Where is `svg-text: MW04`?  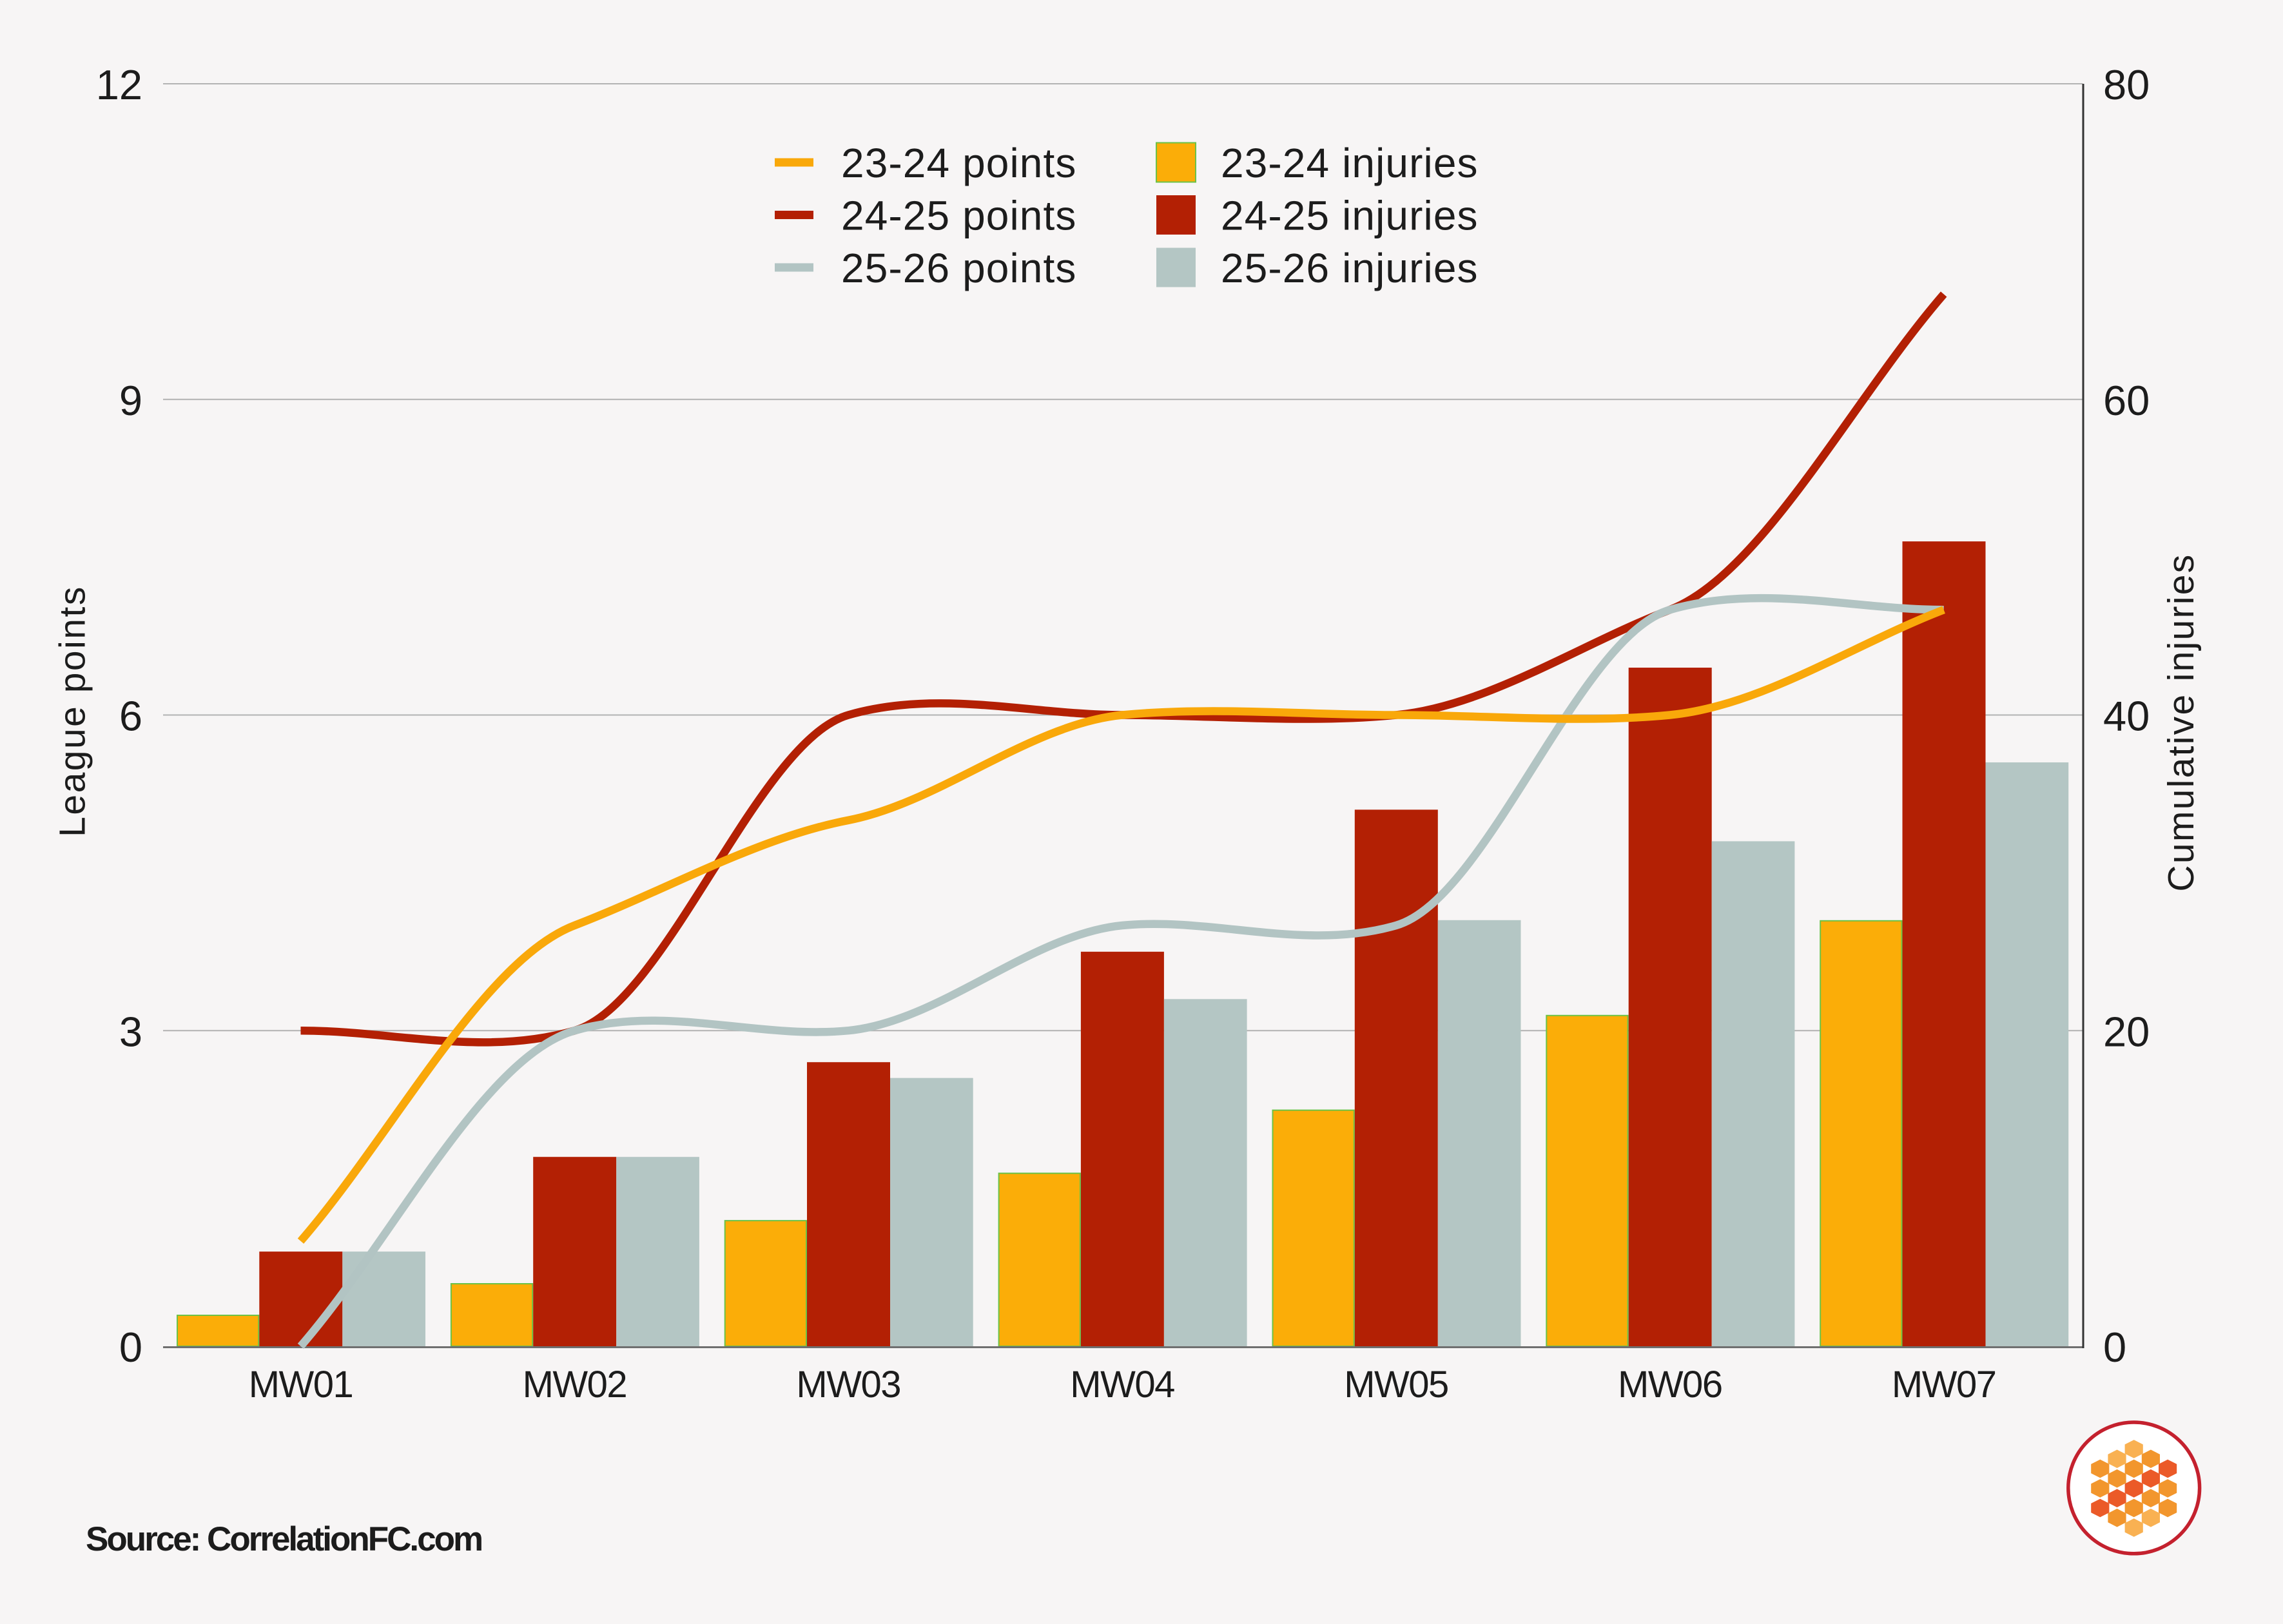 svg-text: MW04 is located at coordinates (1122, 1385).